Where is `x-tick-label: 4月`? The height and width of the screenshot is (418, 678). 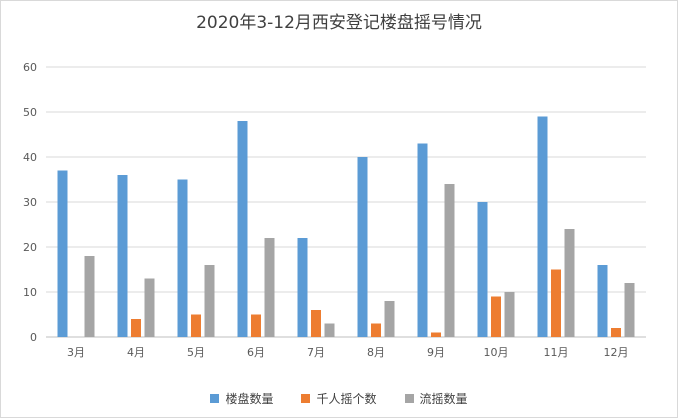 x-tick-label: 4月 is located at coordinates (136, 352).